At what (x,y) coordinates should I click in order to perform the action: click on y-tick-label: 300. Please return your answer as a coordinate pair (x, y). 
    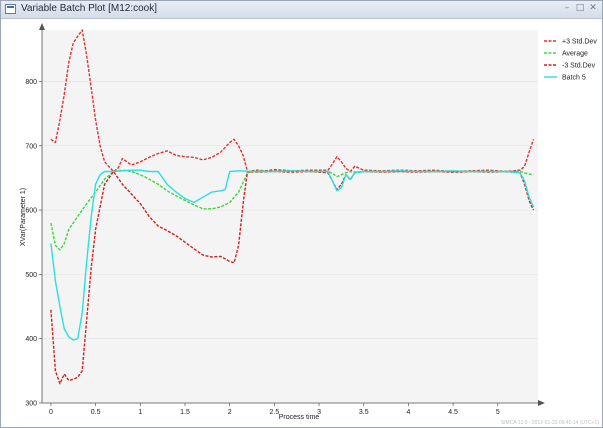
    Looking at the image, I should click on (31, 404).